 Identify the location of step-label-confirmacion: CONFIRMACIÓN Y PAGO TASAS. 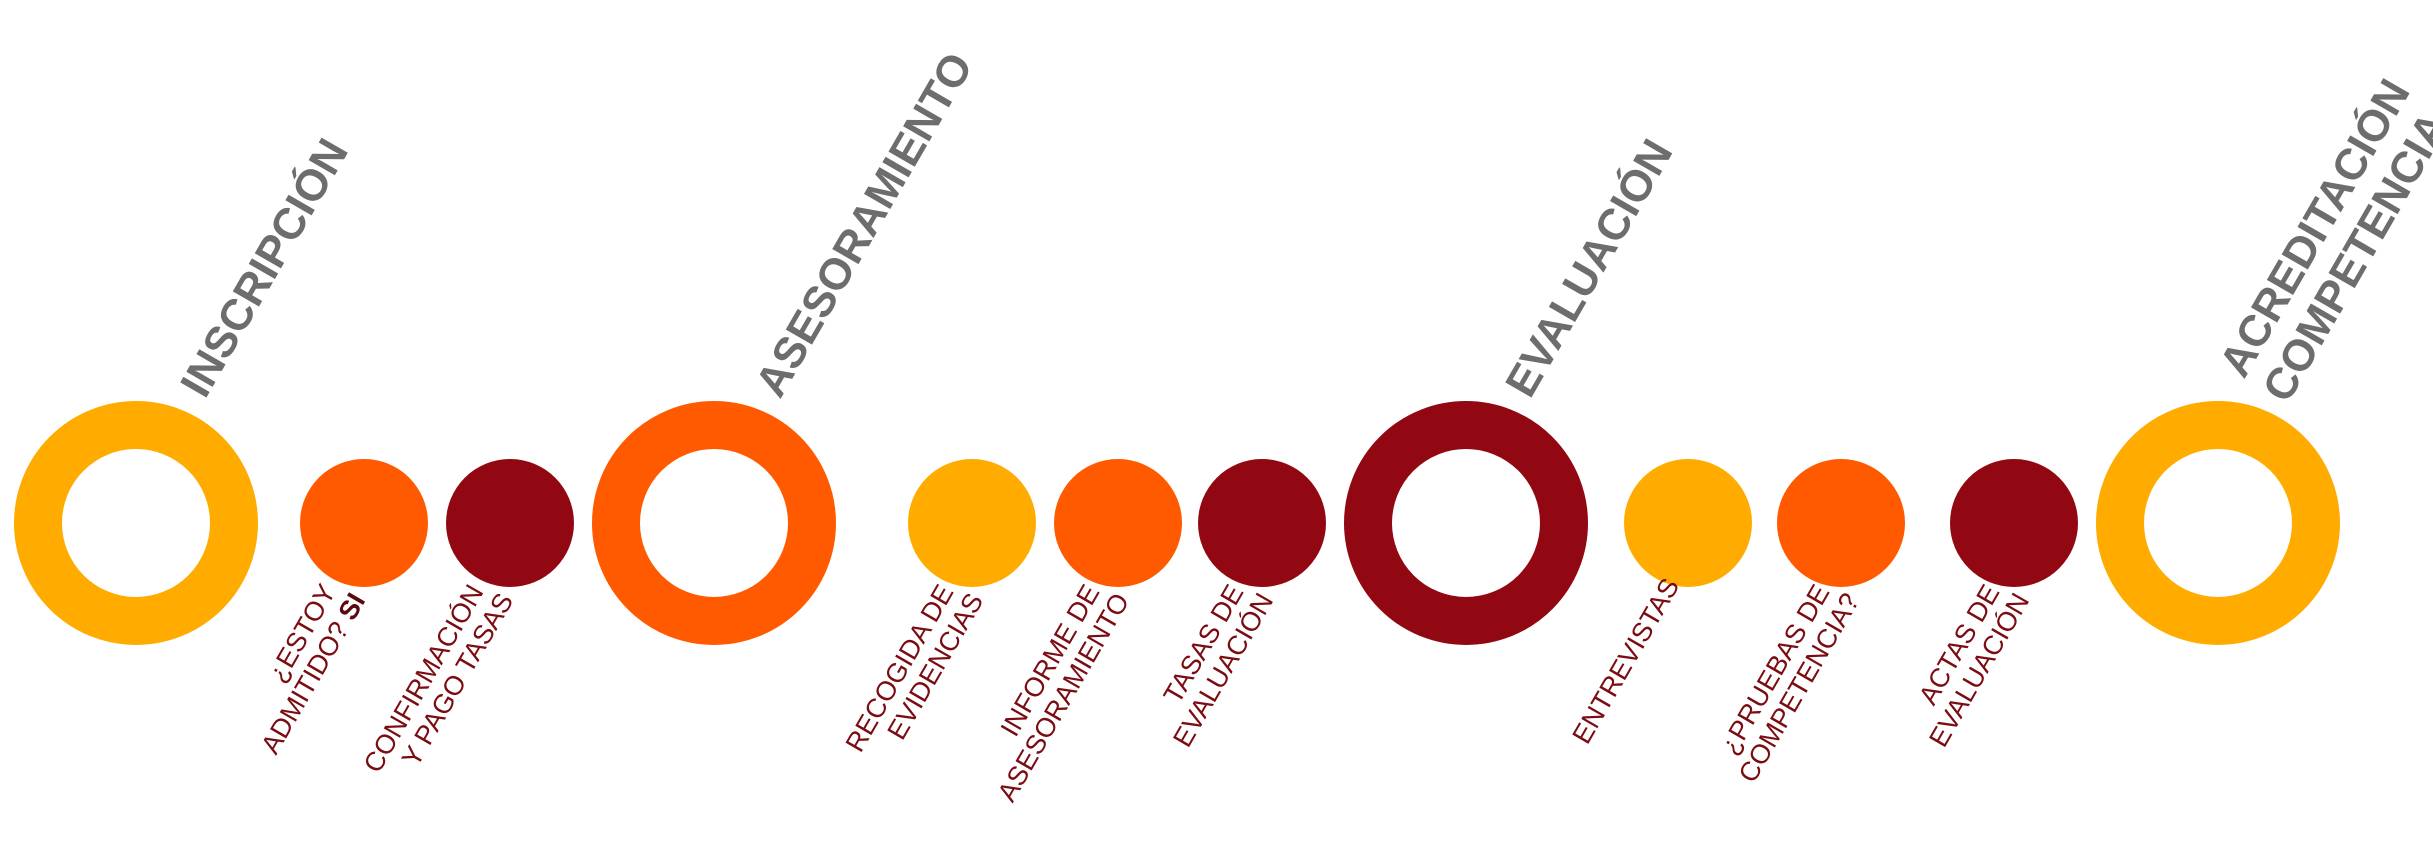
(438, 683).